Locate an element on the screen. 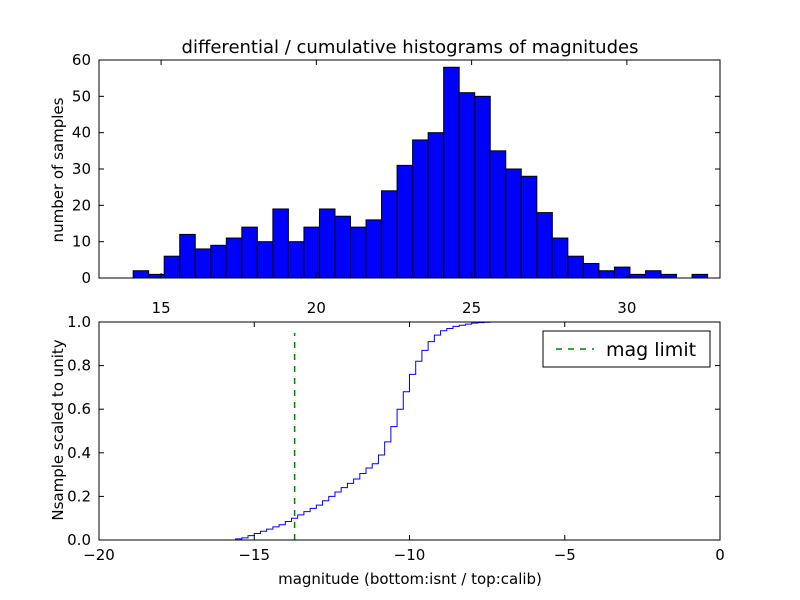 Image resolution: width=800 pixels, height=600 pixels. bottom-xtick-label: 0 is located at coordinates (720, 555).